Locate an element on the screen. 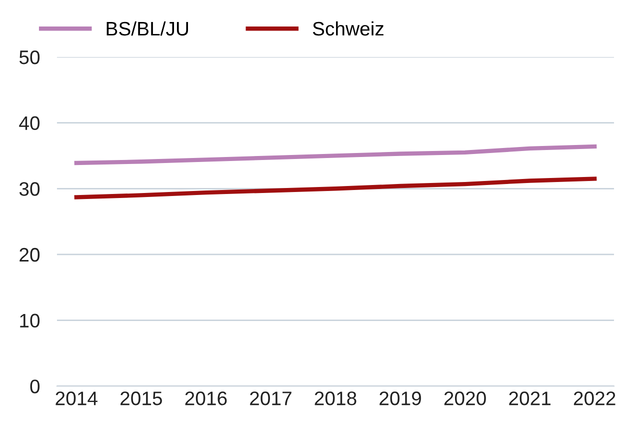  x-tick-label: 2021 is located at coordinates (529, 399).